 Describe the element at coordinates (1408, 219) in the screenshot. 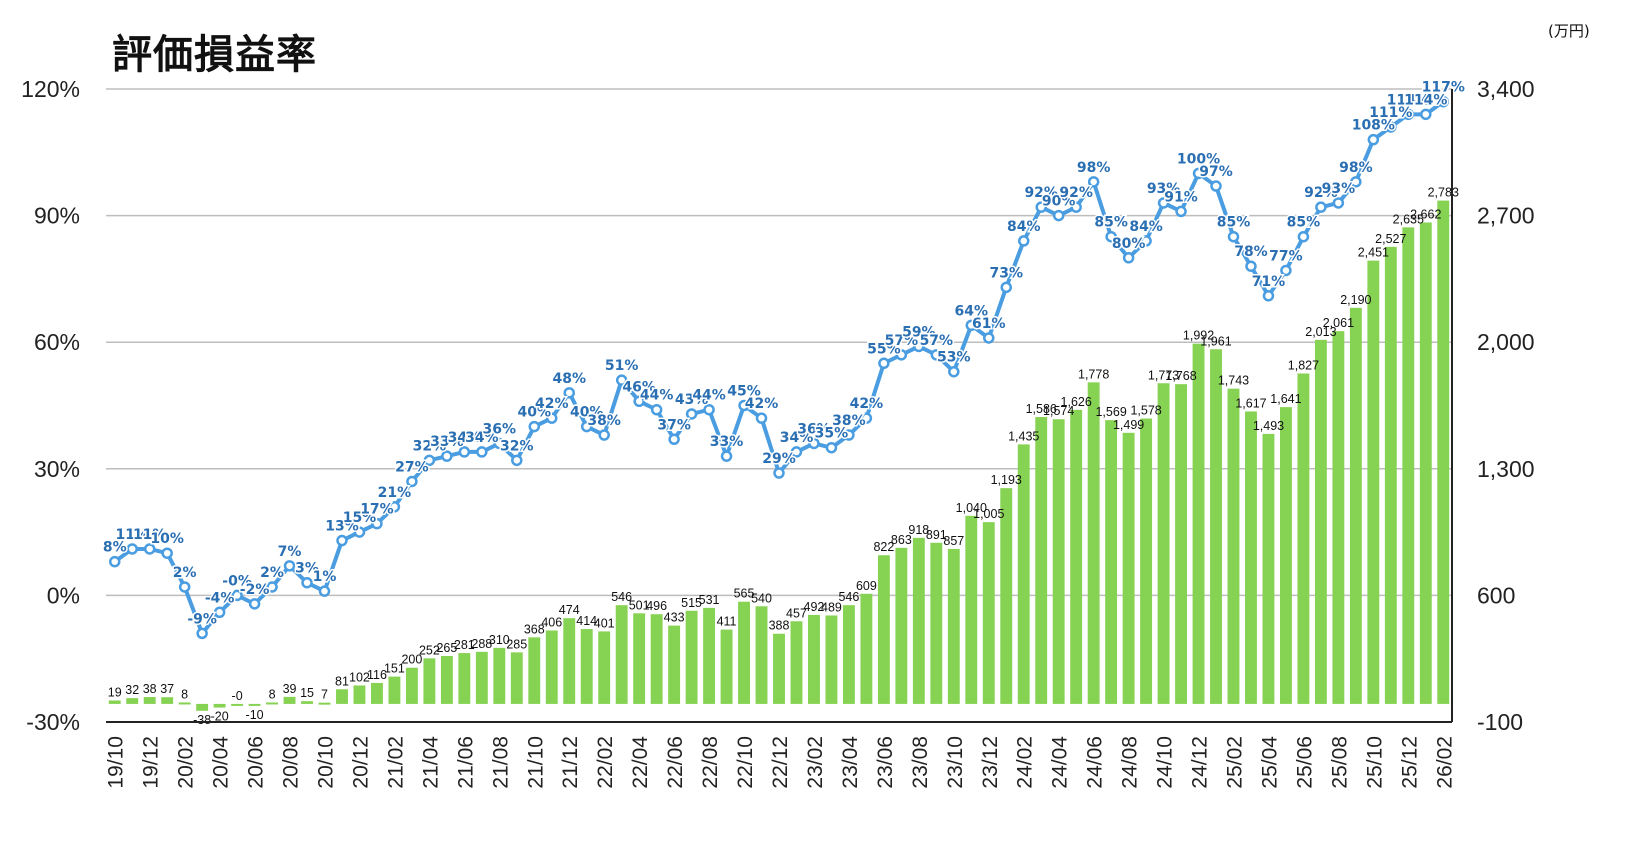

I see `bar-data-label: 2,635` at that location.